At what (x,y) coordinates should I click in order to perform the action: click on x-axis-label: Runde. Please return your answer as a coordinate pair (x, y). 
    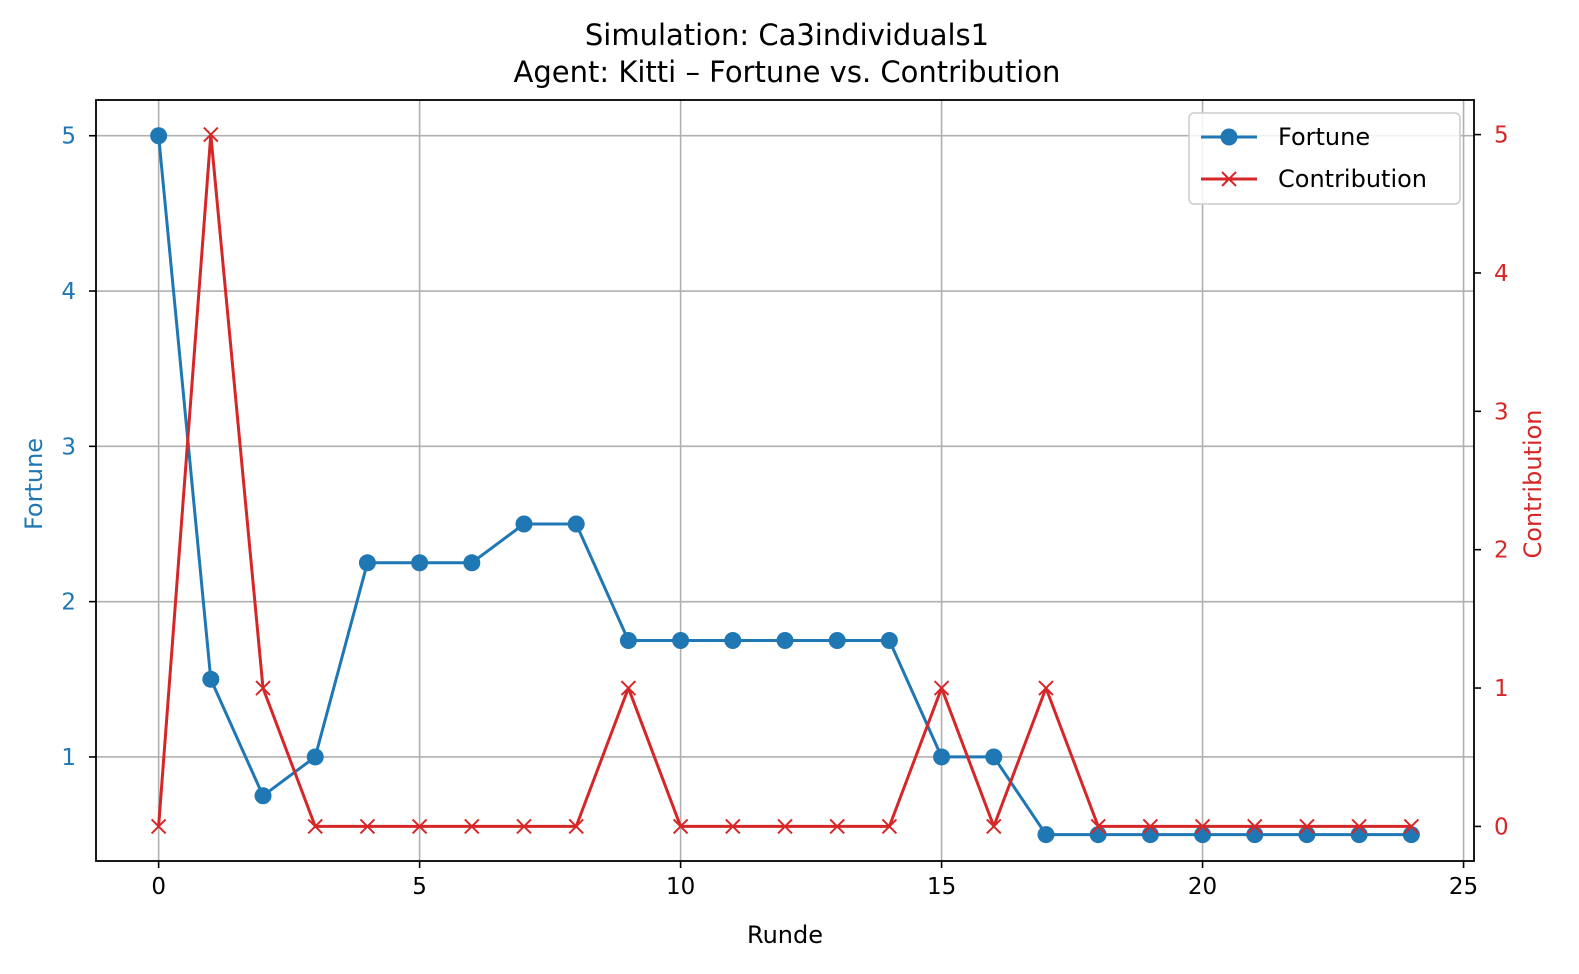
    Looking at the image, I should click on (785, 935).